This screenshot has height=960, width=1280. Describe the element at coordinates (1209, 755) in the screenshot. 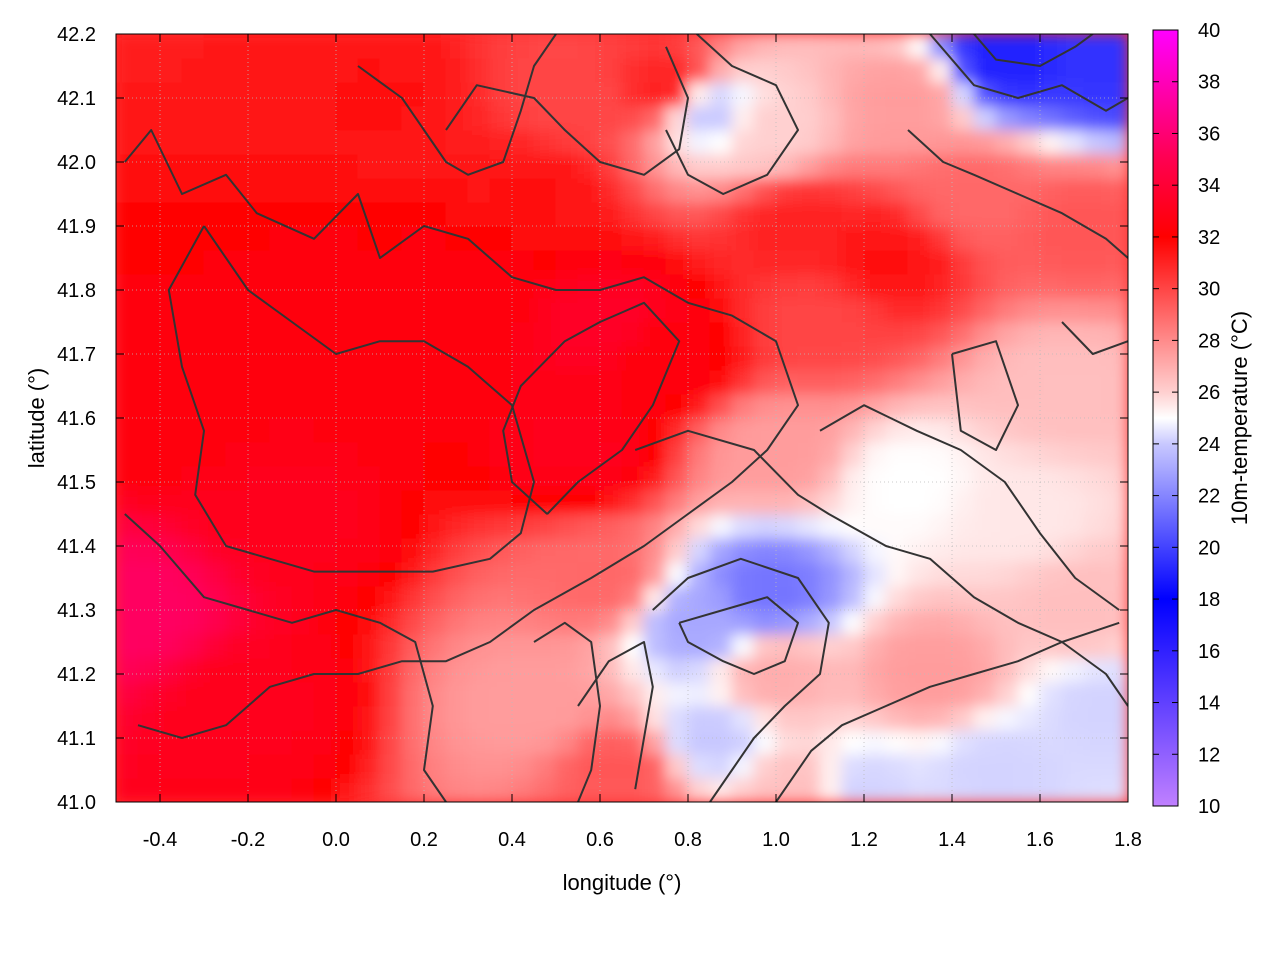

I see `colorbar-tick-label: 12` at that location.